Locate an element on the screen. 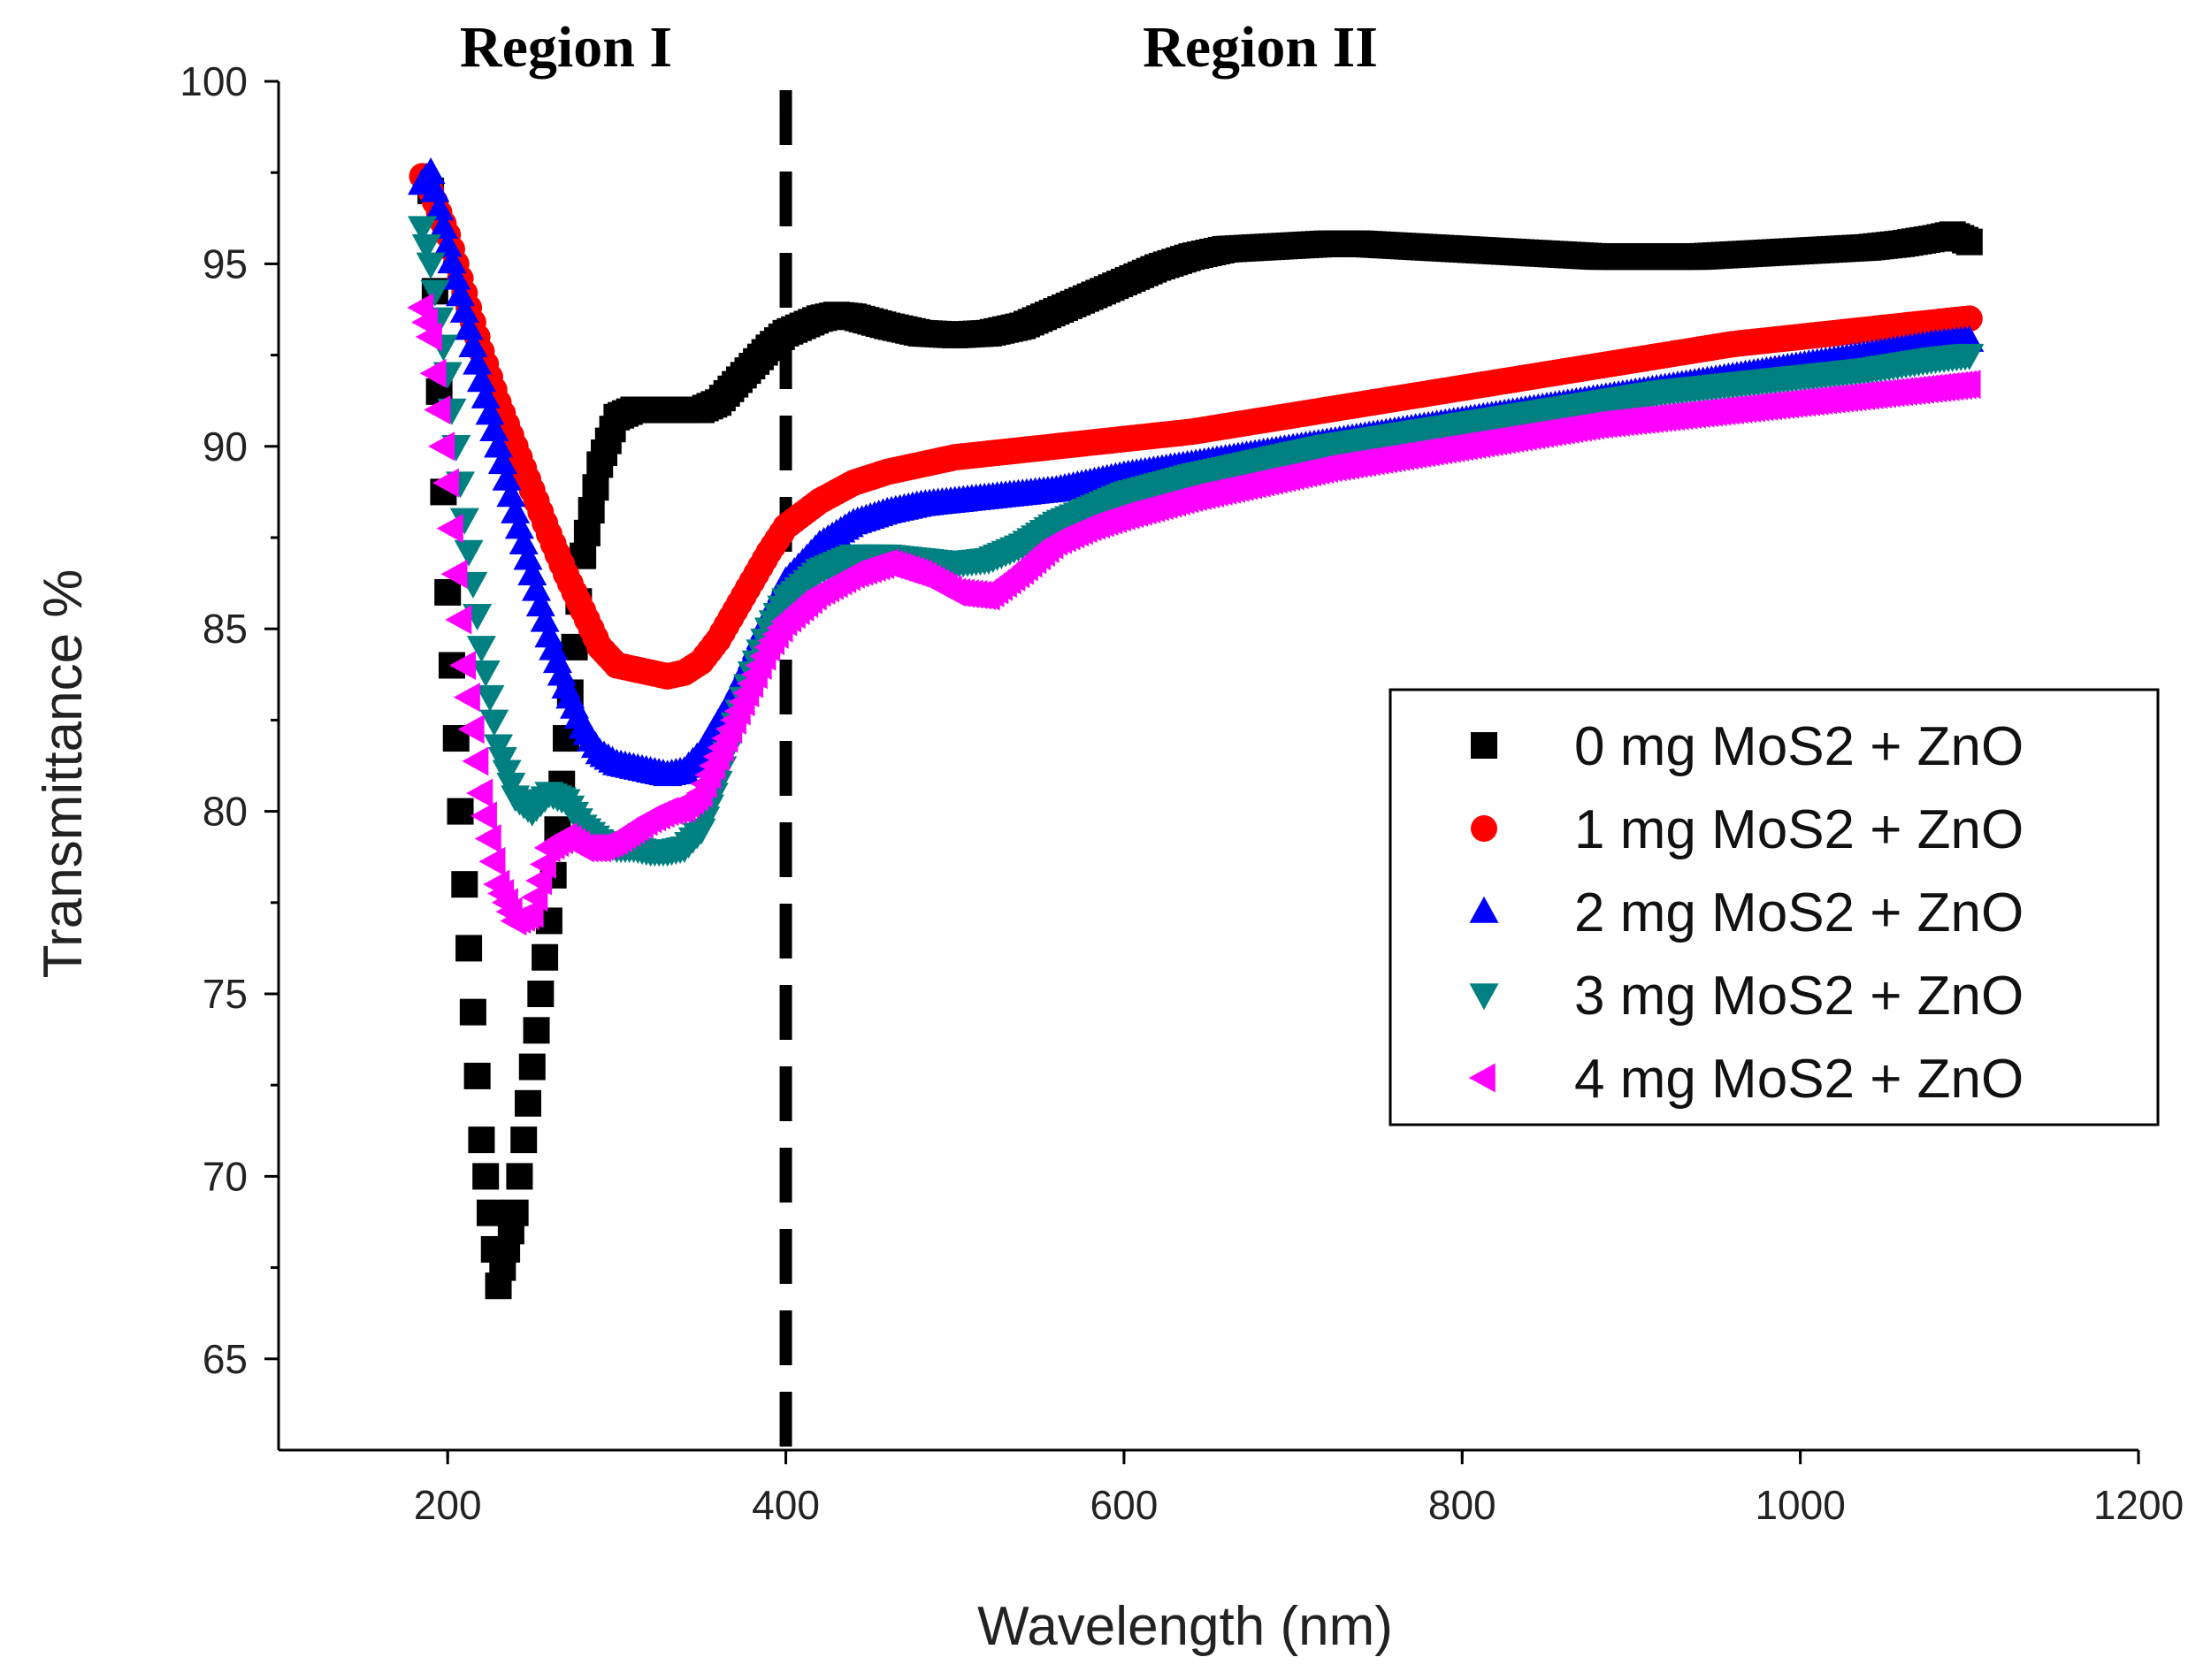  y-tick-label: 100 is located at coordinates (214, 81).